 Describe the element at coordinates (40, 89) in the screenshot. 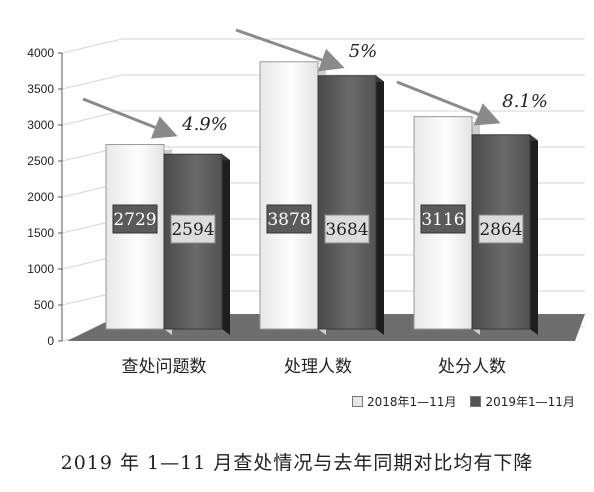

I see `y-tick-label: 3500` at that location.